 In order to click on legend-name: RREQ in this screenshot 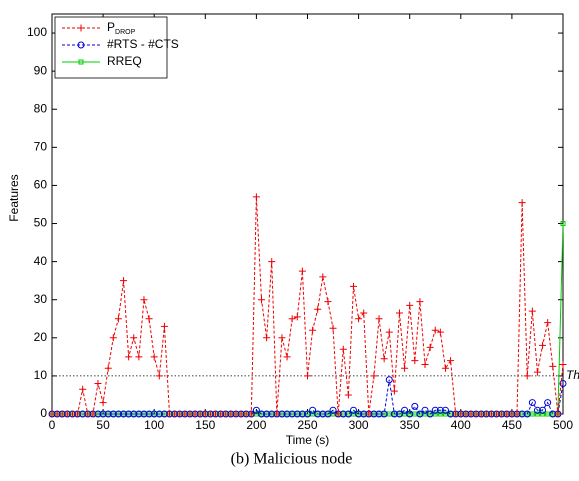, I will do `click(124, 61)`.